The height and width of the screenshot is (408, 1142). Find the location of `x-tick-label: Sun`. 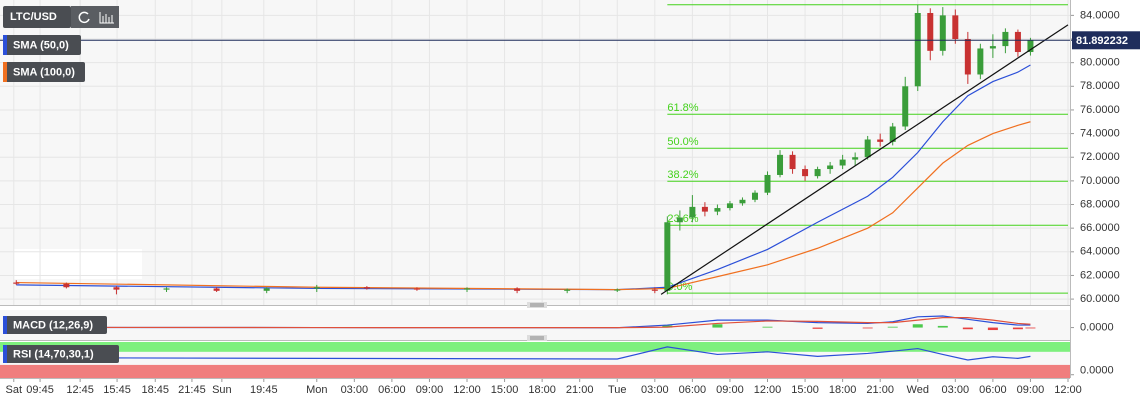

x-tick-label: Sun is located at coordinates (222, 390).